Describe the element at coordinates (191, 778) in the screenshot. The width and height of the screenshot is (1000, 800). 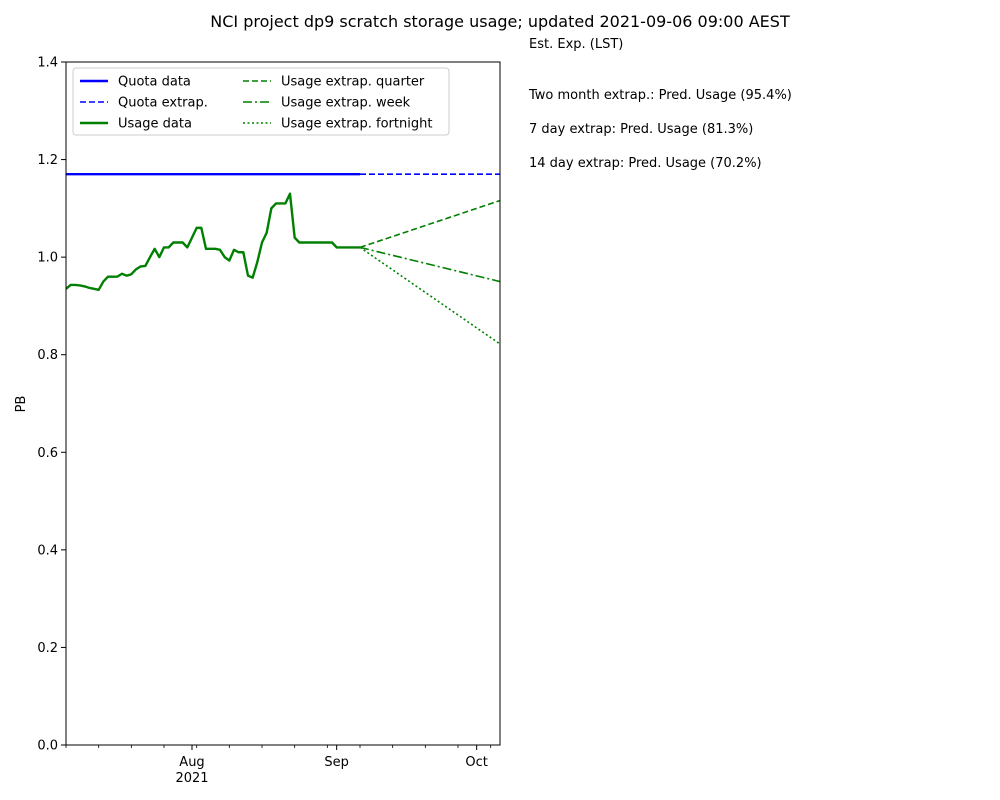
I see `x-tick-sublabel: 2021` at that location.